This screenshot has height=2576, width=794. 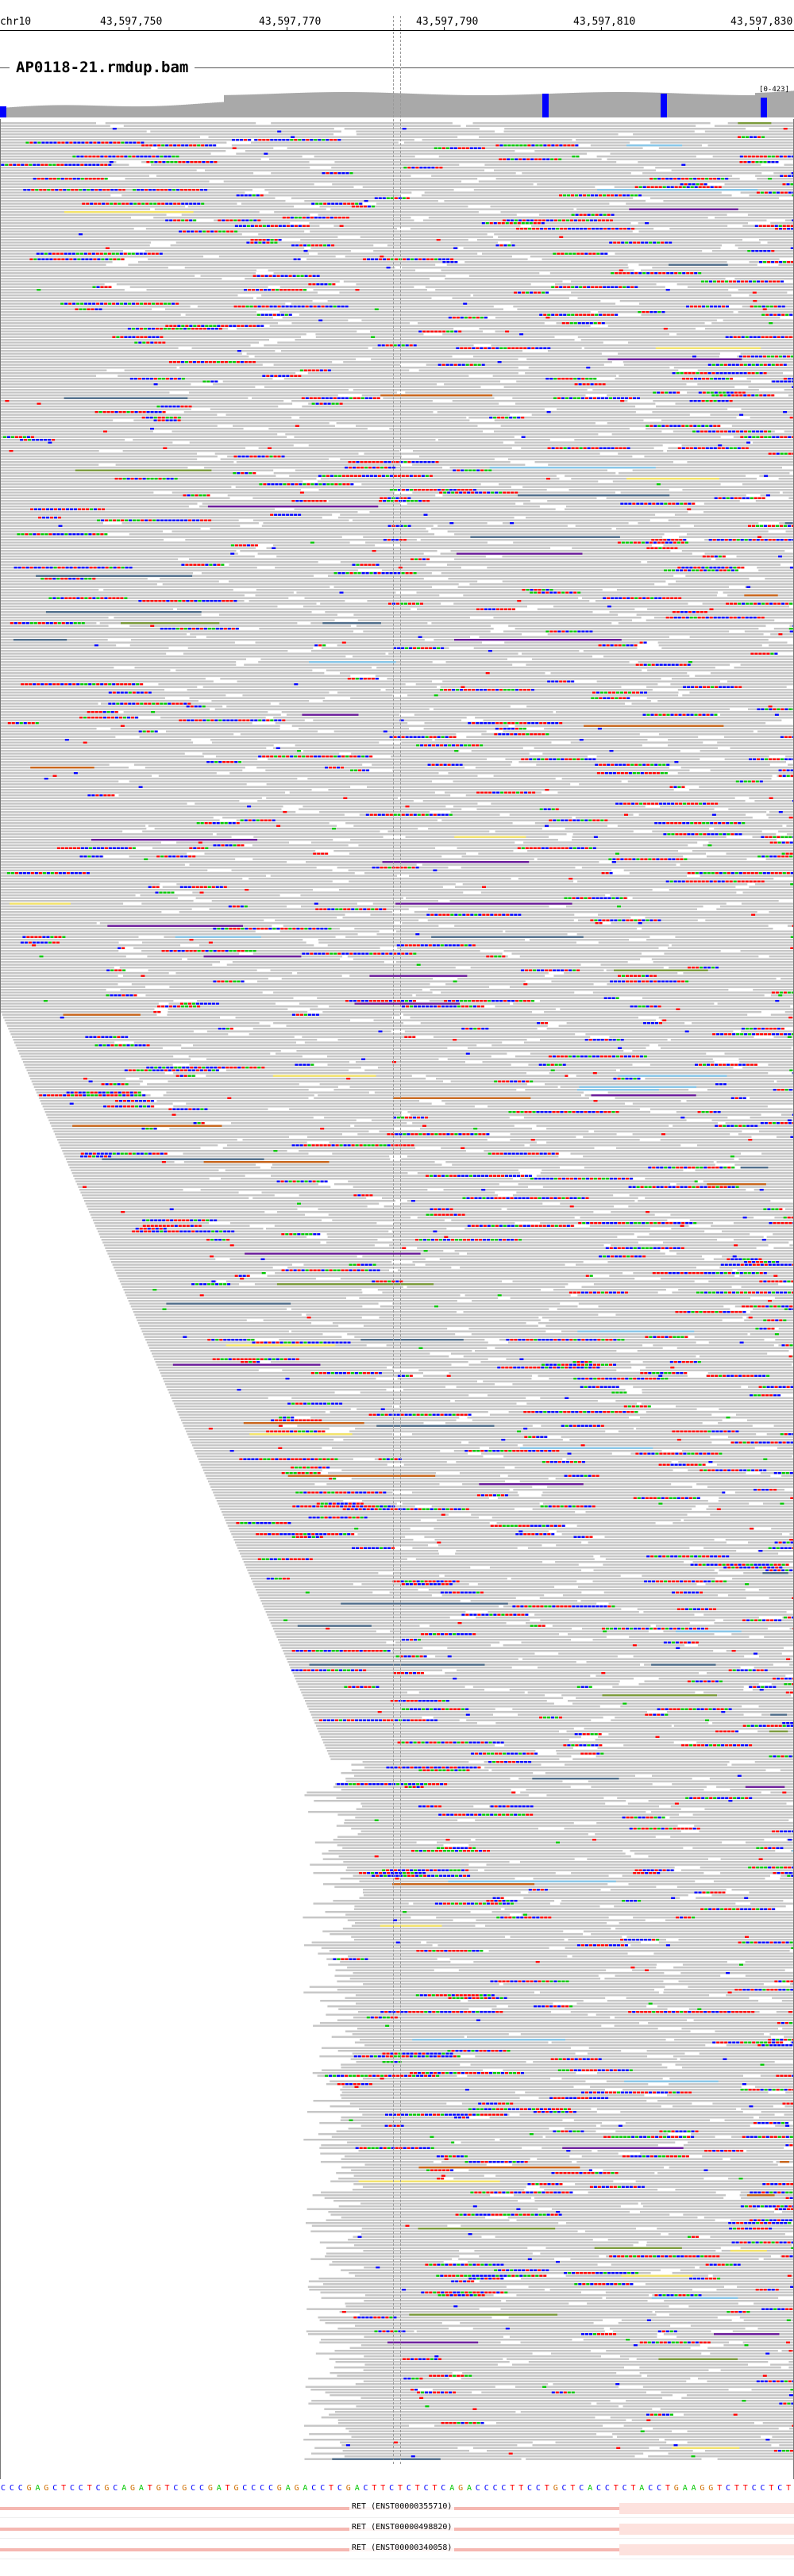 What do you see at coordinates (102, 67) in the screenshot?
I see `track-title: AP0118-21.rmdup.bam` at bounding box center [102, 67].